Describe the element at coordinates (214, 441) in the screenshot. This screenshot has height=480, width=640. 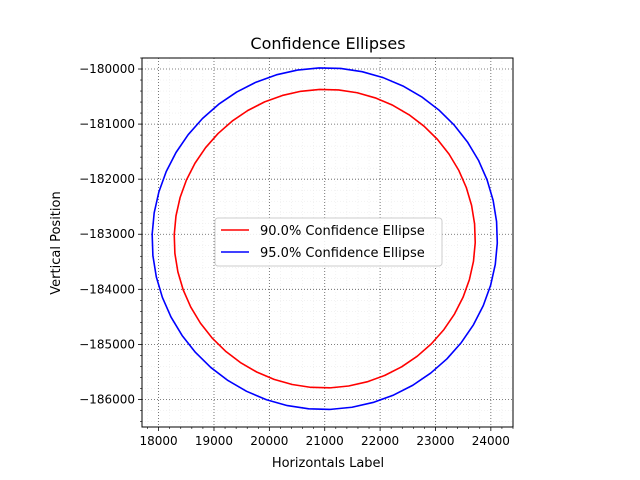
I see `x-tick-label: 19000` at that location.